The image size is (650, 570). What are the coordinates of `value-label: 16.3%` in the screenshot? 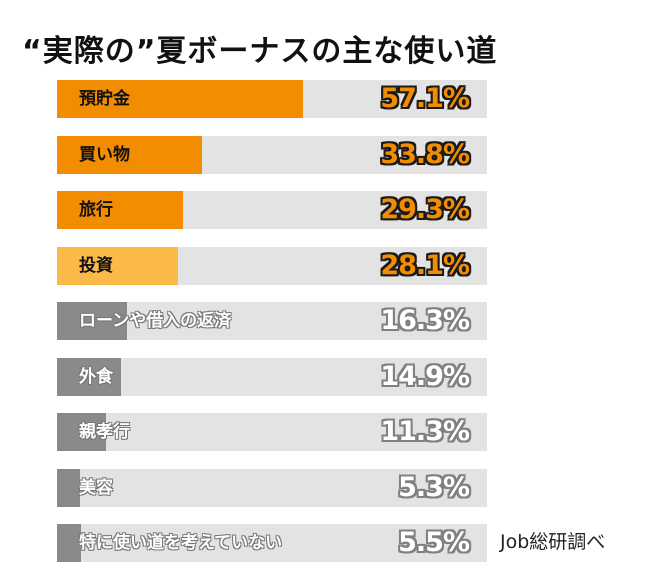 It's located at (425, 320).